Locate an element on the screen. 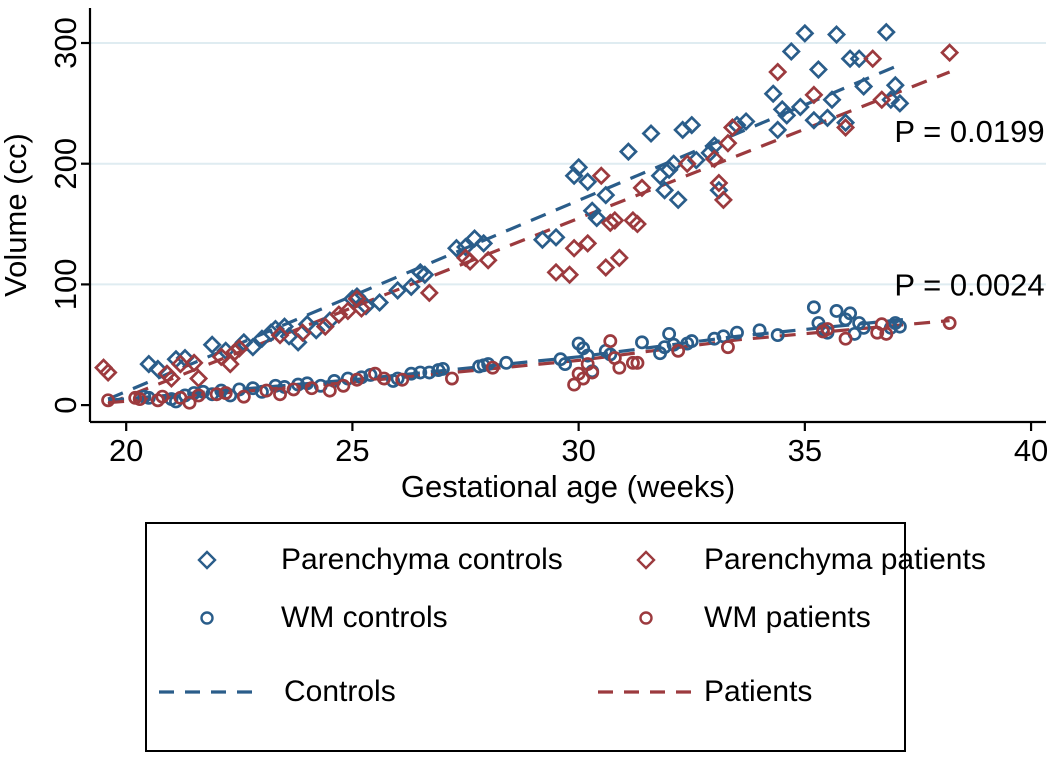 The width and height of the screenshot is (1055, 758). y-tick-label: 300 is located at coordinates (65, 43).